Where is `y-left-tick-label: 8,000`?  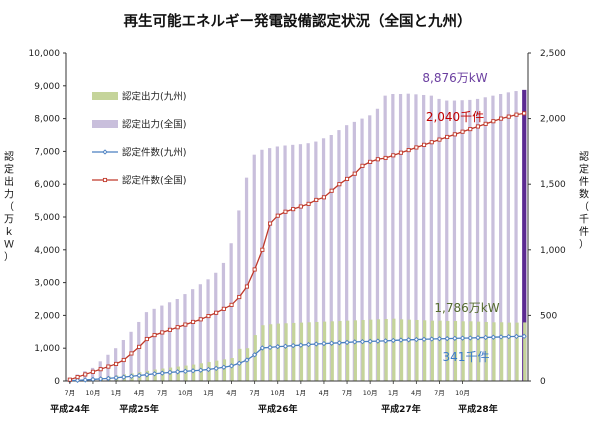
y-left-tick-label: 8,000 is located at coordinates (47, 120).